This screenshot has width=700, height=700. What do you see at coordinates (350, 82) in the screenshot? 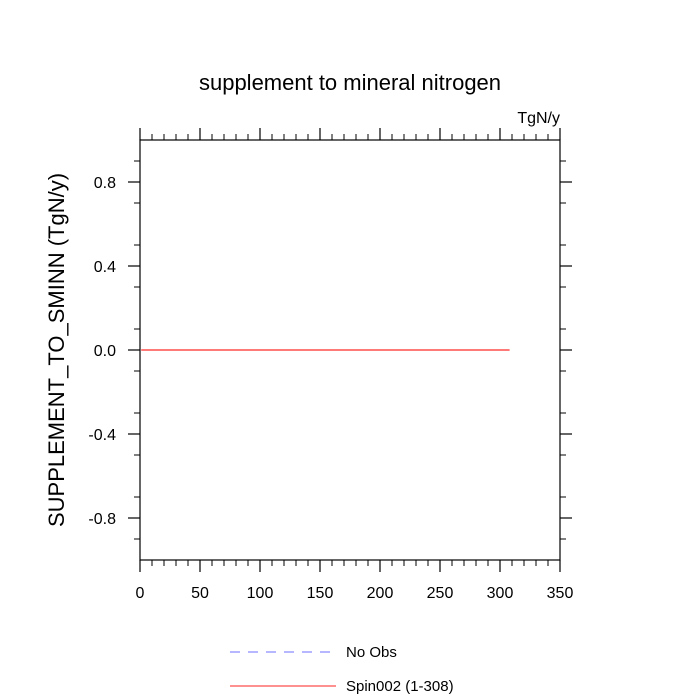
I see `chart-title: supplement to mineral nitrogen` at bounding box center [350, 82].